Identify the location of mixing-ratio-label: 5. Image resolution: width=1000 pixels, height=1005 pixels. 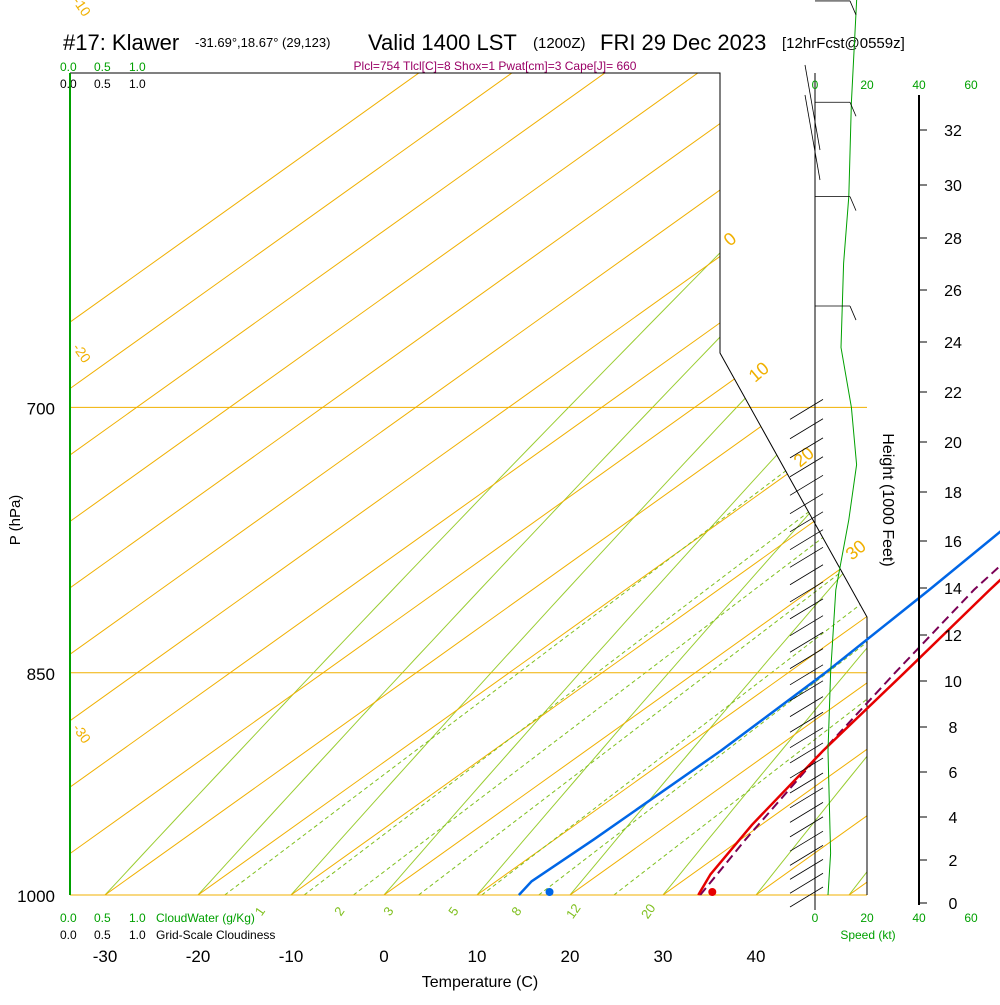
(453, 911).